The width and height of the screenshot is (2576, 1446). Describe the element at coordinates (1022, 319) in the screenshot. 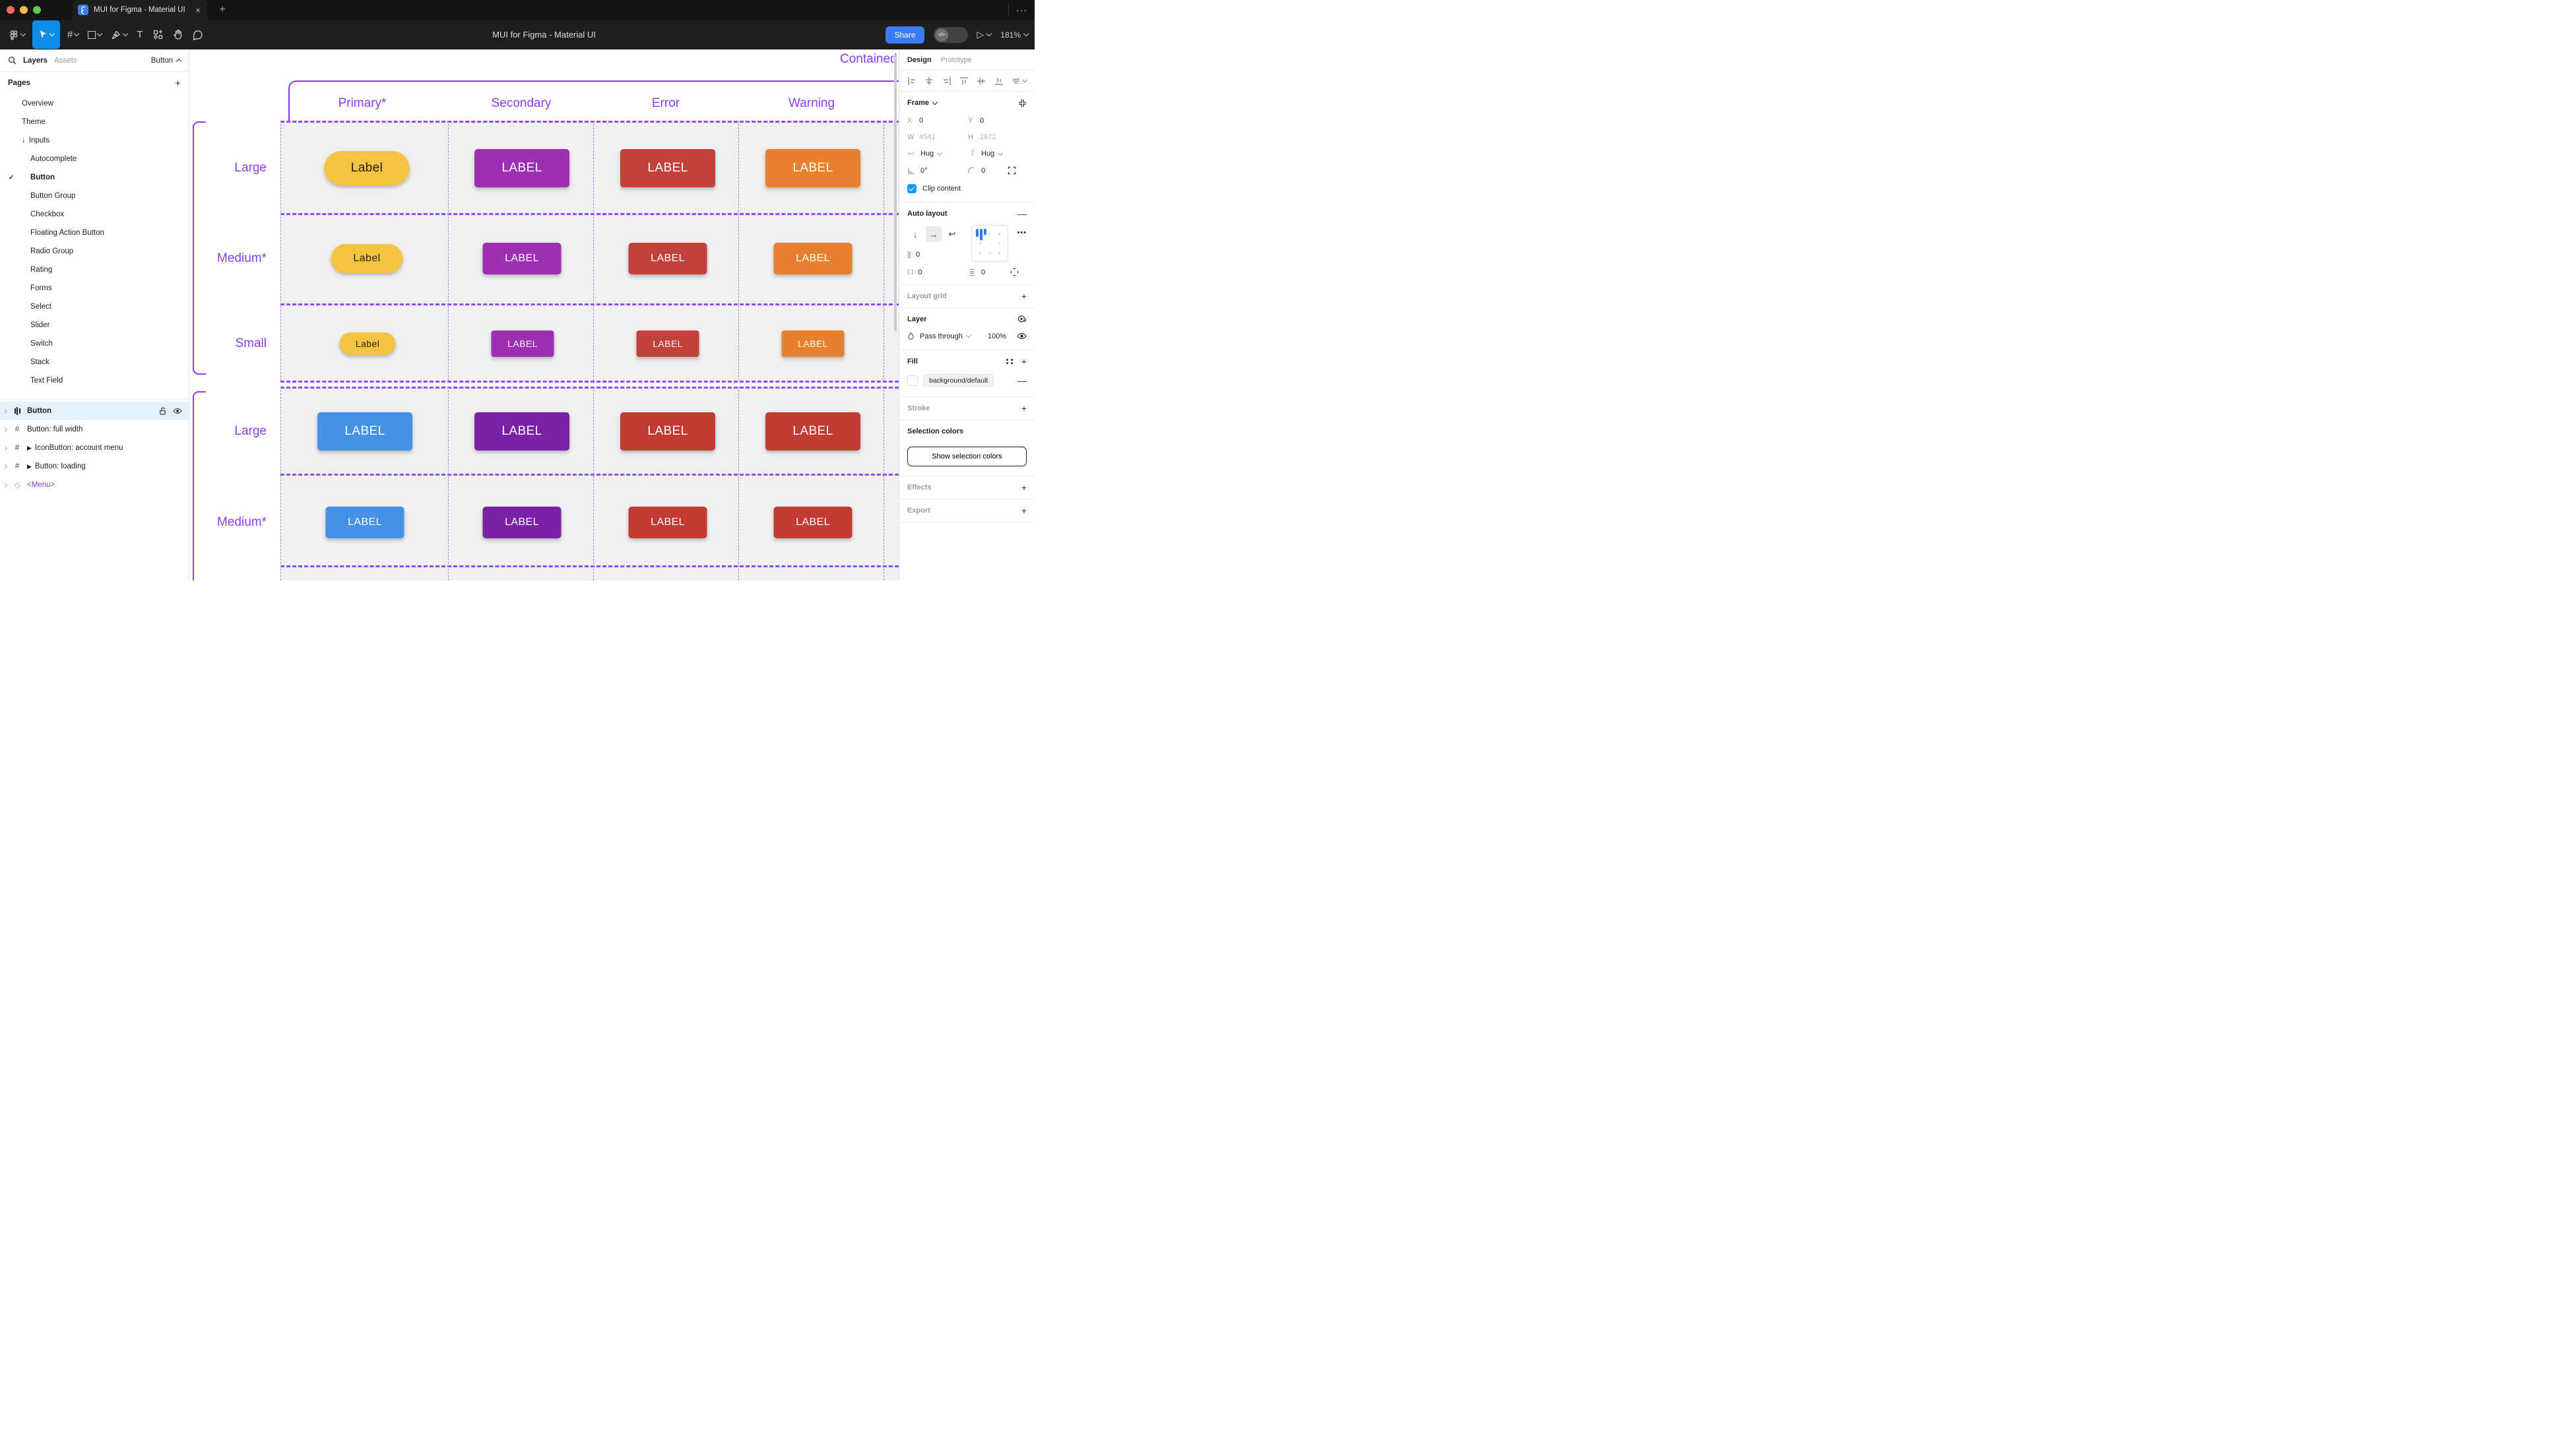

I see `blend-mode-icon` at that location.